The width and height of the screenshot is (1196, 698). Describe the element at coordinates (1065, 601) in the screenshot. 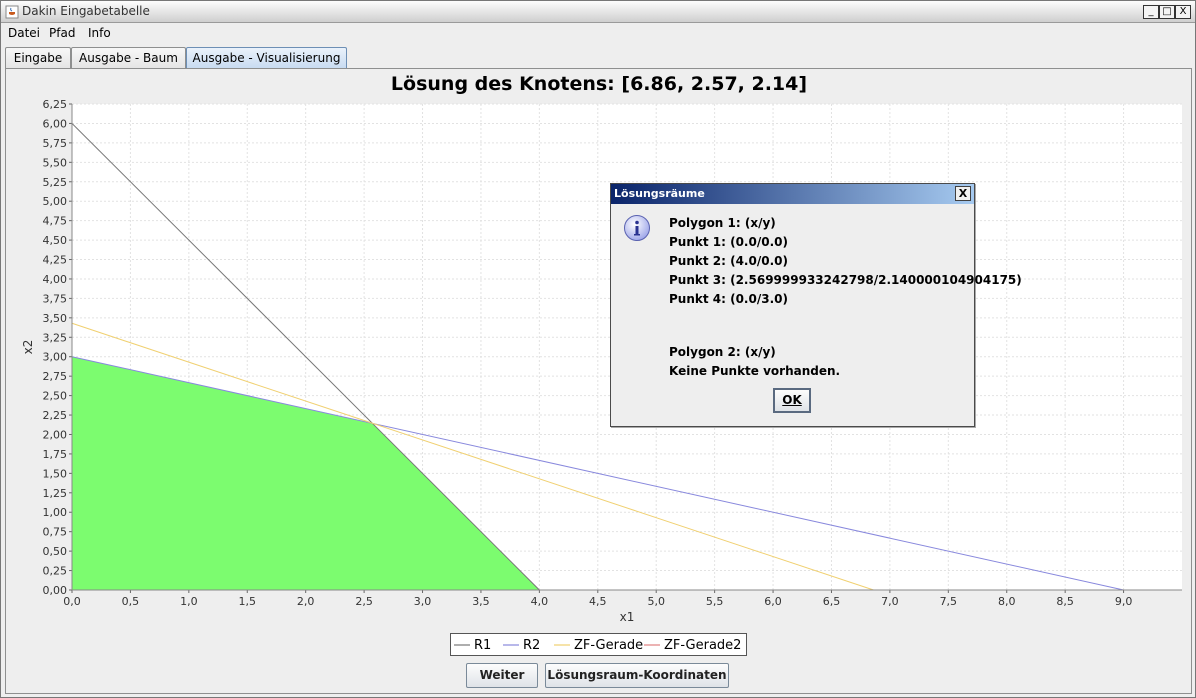

I see `x-tick-label: 8,5` at that location.